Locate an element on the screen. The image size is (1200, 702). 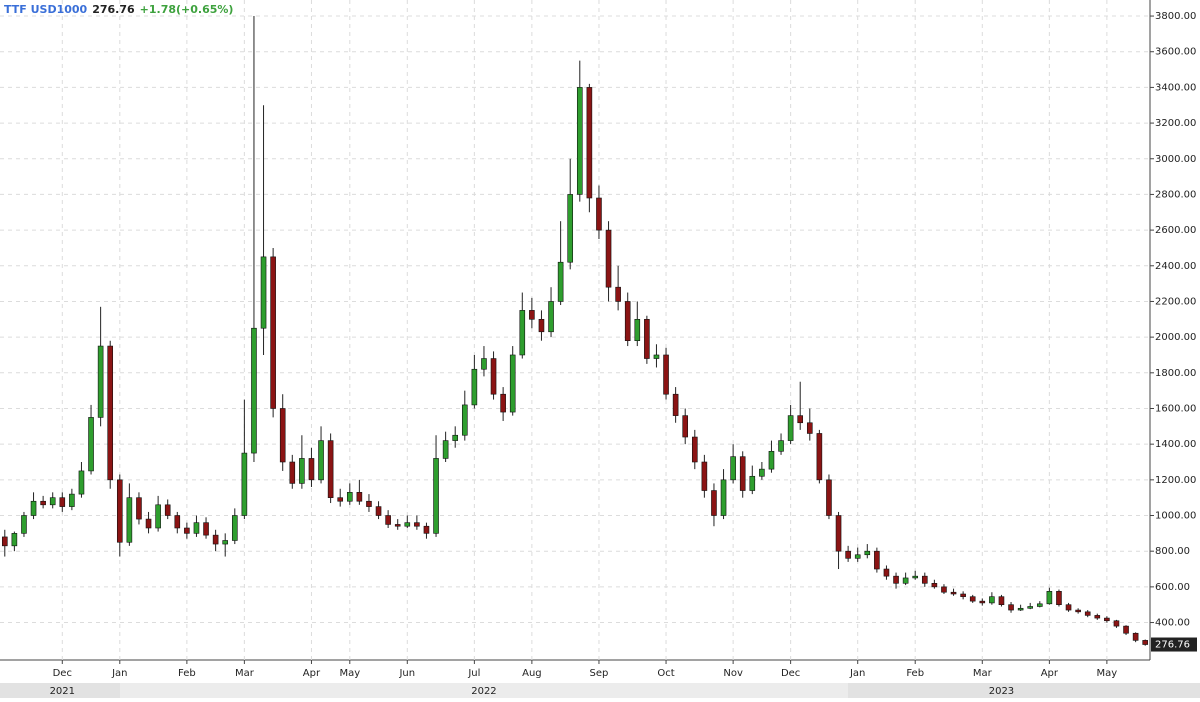
y-tick-label: 1800.00 is located at coordinates (1175, 373).